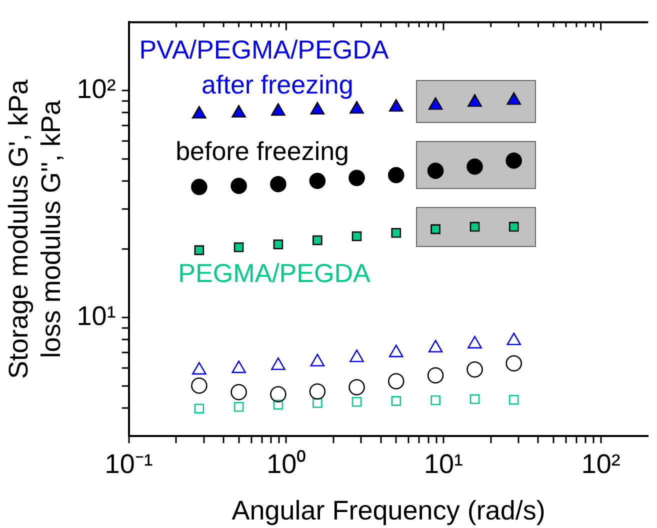 The width and height of the screenshot is (657, 528). What do you see at coordinates (35, 228) in the screenshot?
I see `y-axis-title: Storage modulus G', kPa loss modulus G'', kPa` at bounding box center [35, 228].